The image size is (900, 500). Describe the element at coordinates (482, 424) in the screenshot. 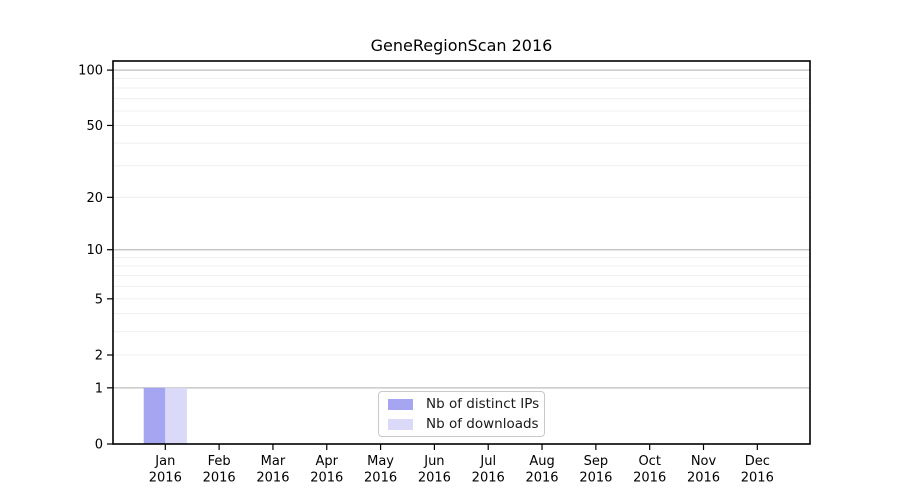

I see `legend-label-downloads: Nb of downloads` at that location.